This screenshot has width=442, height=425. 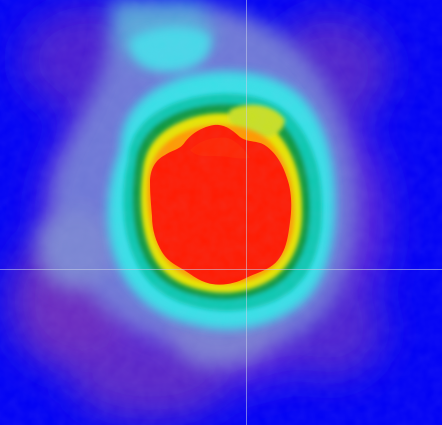 I want to click on crosshair-vertical-line, so click(x=246, y=212).